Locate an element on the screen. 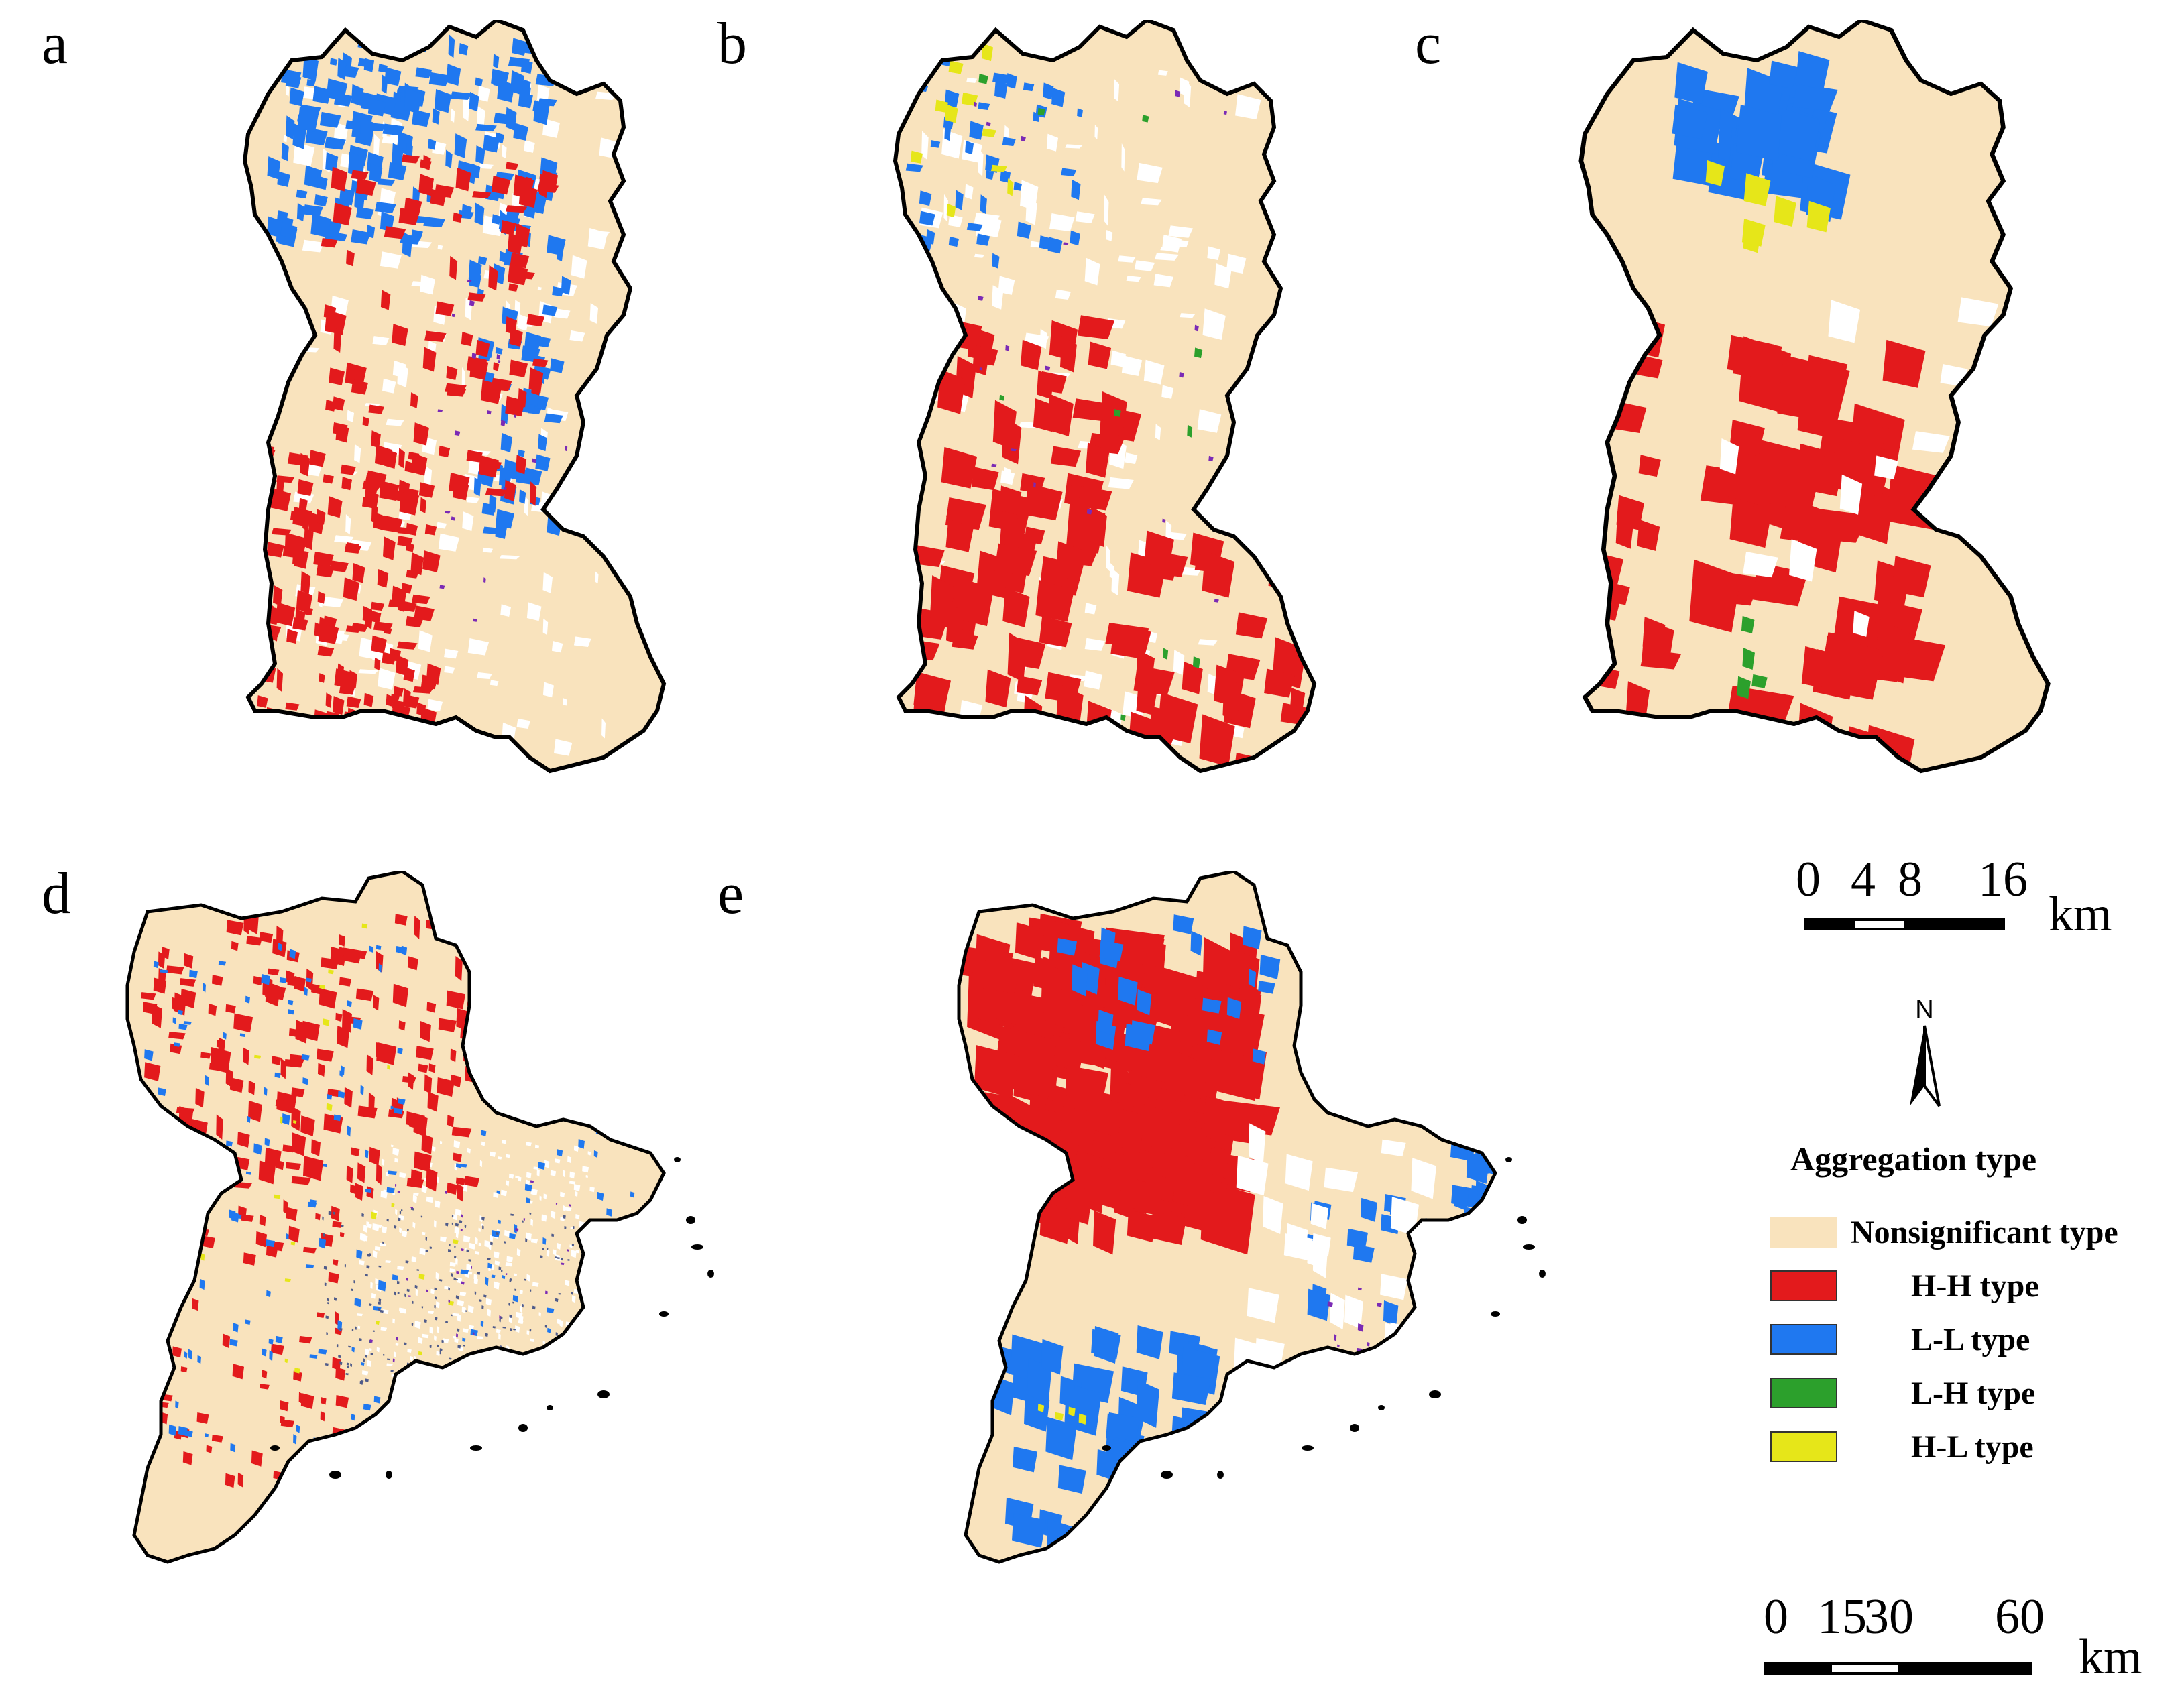 Image resolution: width=2184 pixels, height=1694 pixels. scale-bottom-tick-3: 60 is located at coordinates (2020, 1616).